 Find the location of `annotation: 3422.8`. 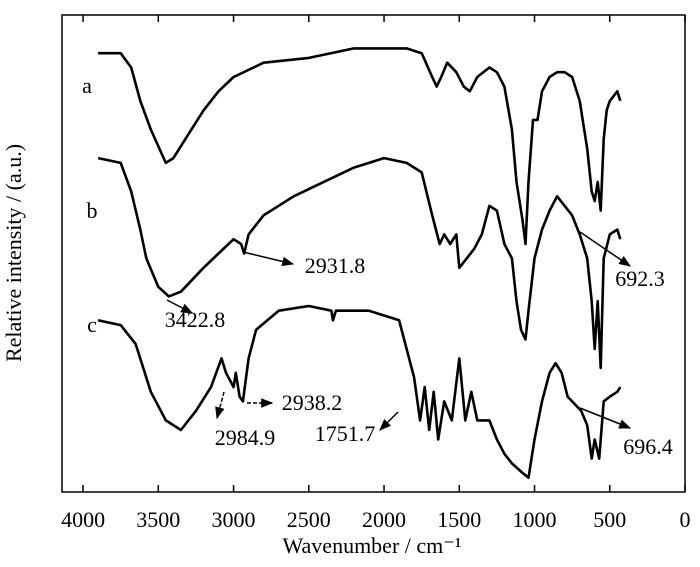

annotation: 3422.8 is located at coordinates (195, 319).